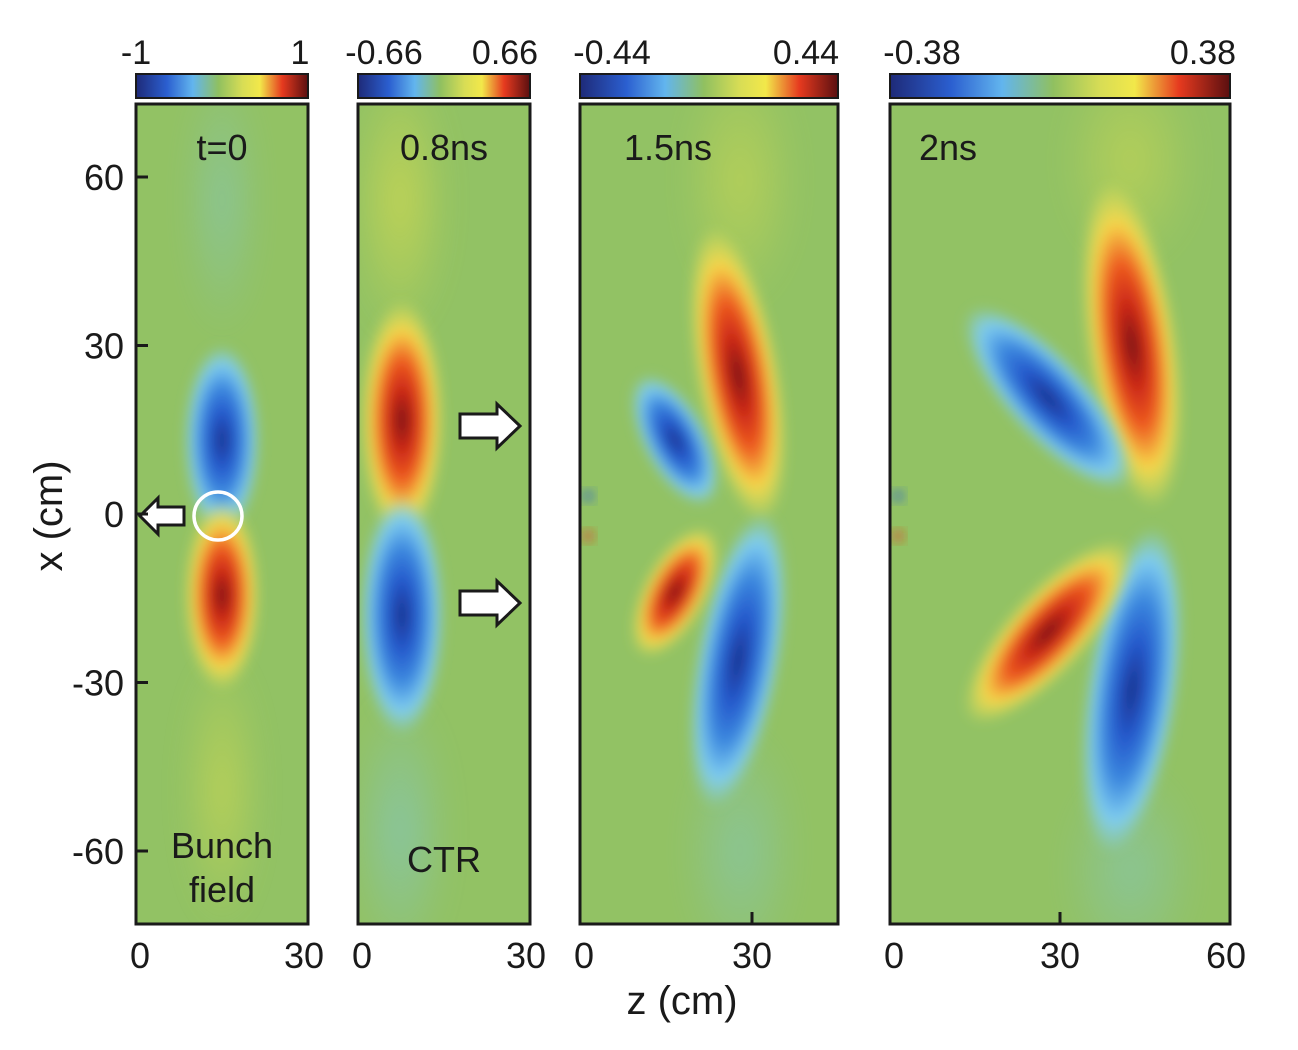 The width and height of the screenshot is (1298, 1050). What do you see at coordinates (384, 53) in the screenshot?
I see `colorbar-0.8ns-min: -0.66` at bounding box center [384, 53].